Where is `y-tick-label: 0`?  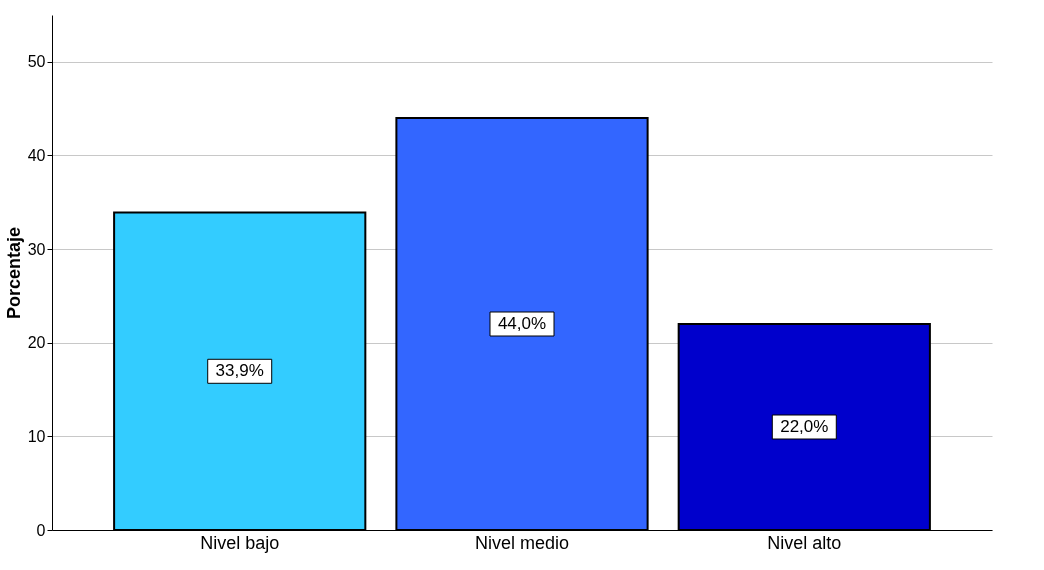 y-tick-label: 0 is located at coordinates (41, 530).